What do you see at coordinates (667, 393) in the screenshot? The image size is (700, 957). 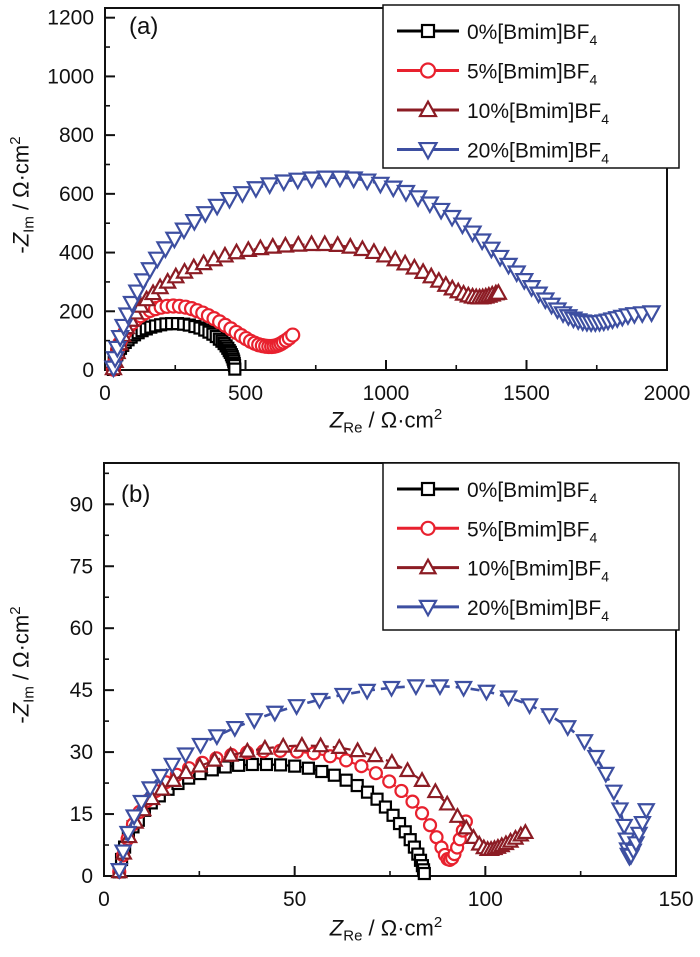 I see `x-tick-label: 2000` at bounding box center [667, 393].